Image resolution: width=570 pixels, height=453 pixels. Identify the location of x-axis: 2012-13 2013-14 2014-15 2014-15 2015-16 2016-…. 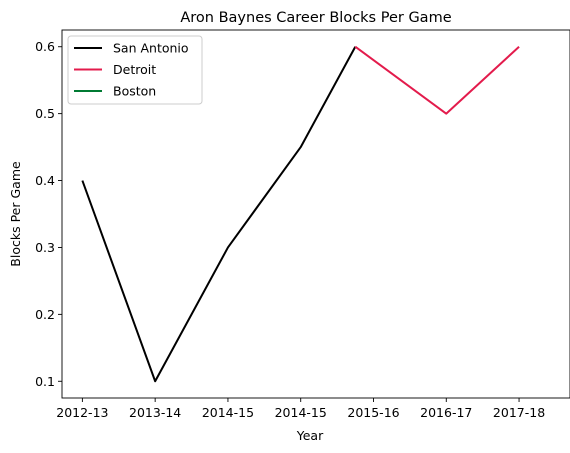
(300, 409).